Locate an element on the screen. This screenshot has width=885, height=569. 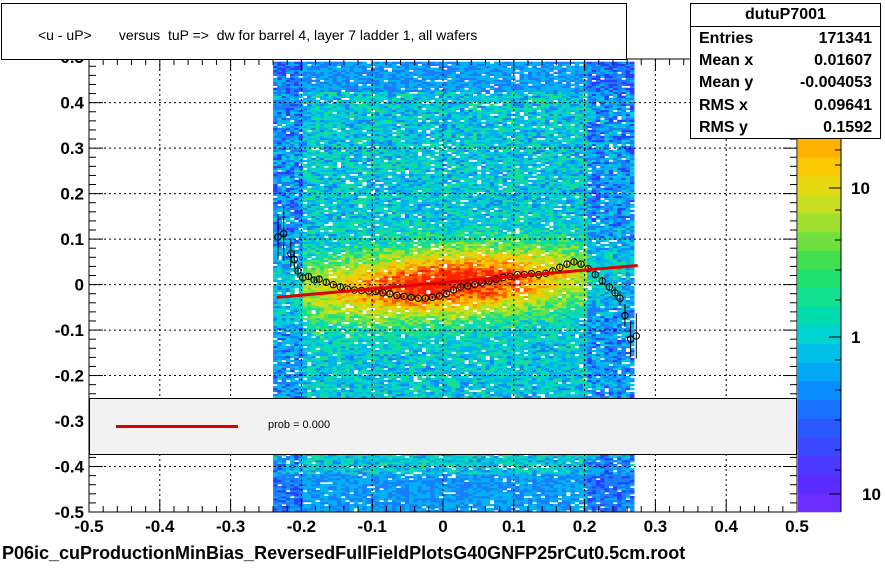
colorbar: 10 1 10 is located at coordinates (839, 326).